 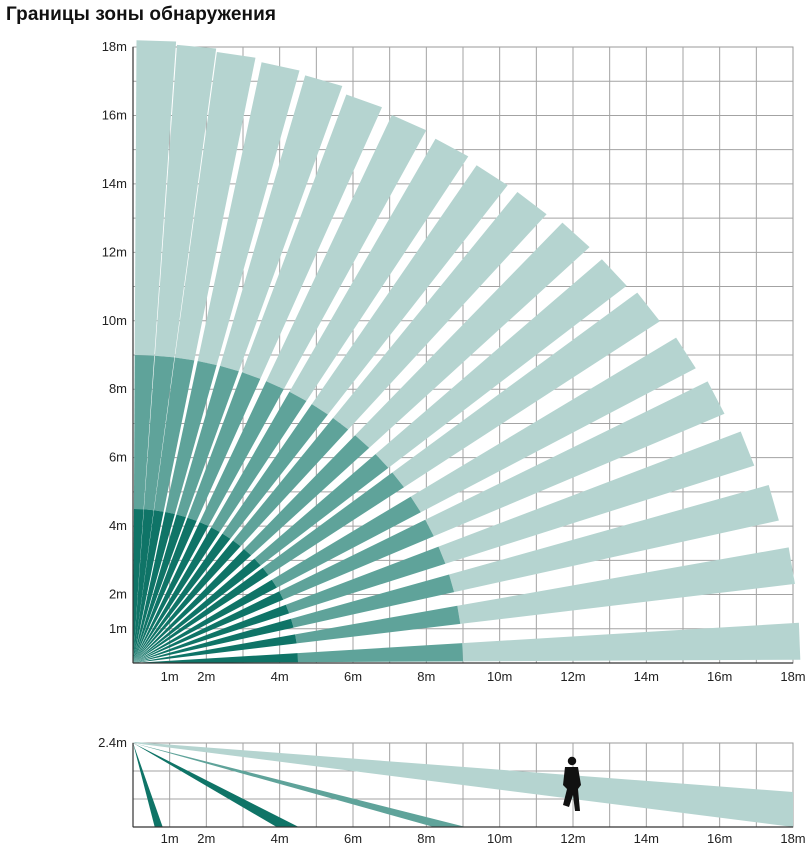 What do you see at coordinates (216, 785) in the screenshot?
I see `side-beam-near-long` at bounding box center [216, 785].